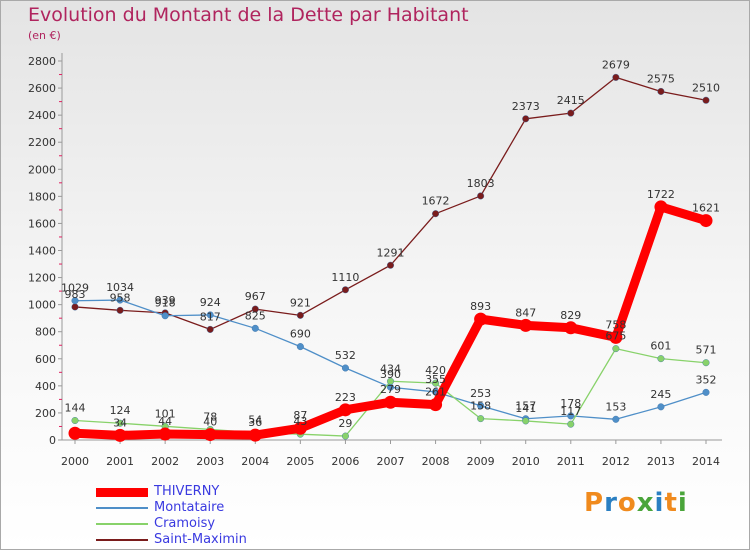  I want to click on chart-subtitle: (en €), so click(44, 35).